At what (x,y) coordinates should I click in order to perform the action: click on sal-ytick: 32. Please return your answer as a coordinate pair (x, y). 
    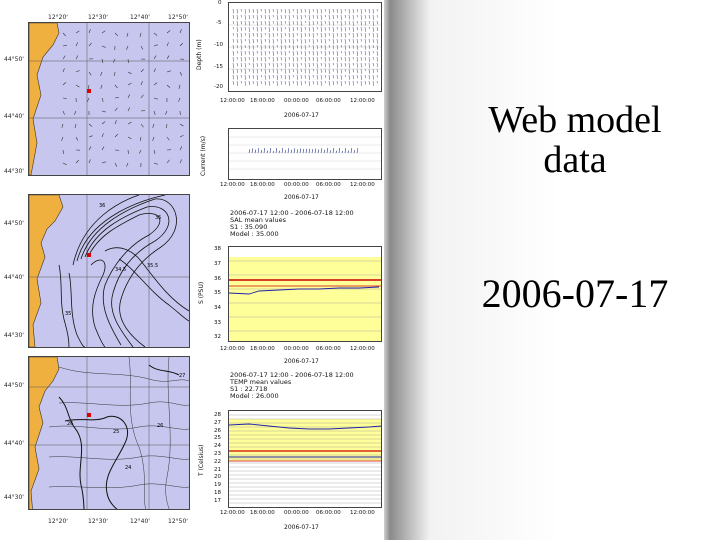
    Looking at the image, I should click on (217, 337).